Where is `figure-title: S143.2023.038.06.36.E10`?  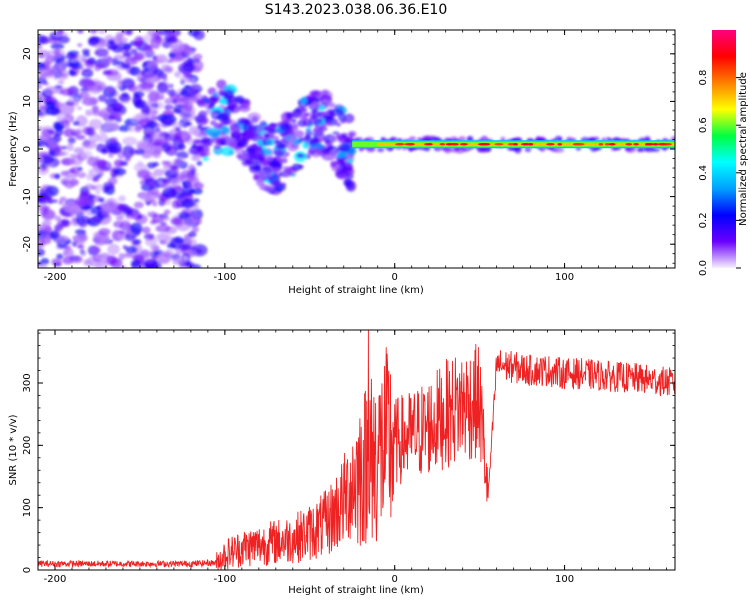
figure-title: S143.2023.038.06.36.E10 is located at coordinates (356, 10).